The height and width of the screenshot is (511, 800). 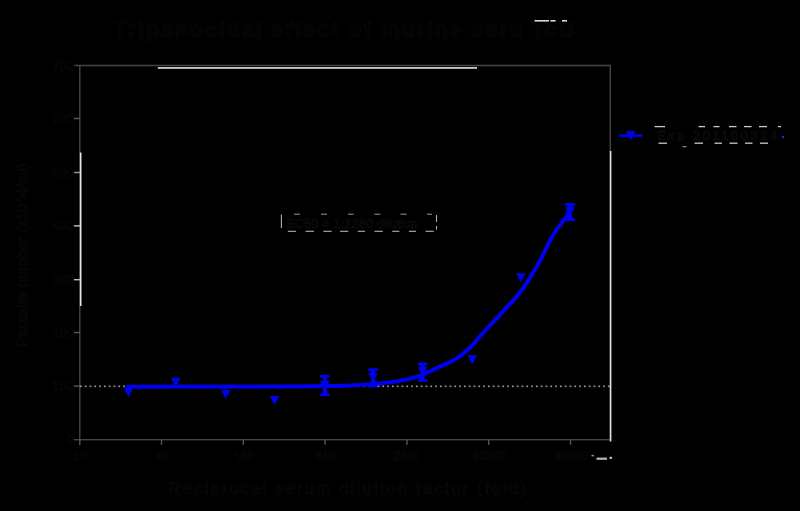 What do you see at coordinates (63, 332) in the screenshot?
I see `svg-text: 200` at bounding box center [63, 332].